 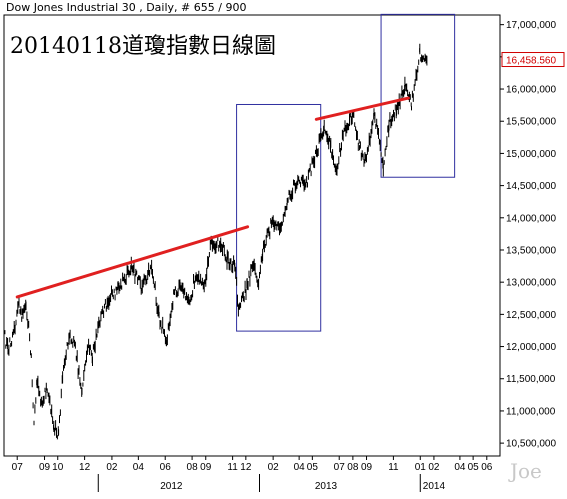 What do you see at coordinates (531, 315) in the screenshot?
I see `y-tick-label: 12,500,000` at bounding box center [531, 315].